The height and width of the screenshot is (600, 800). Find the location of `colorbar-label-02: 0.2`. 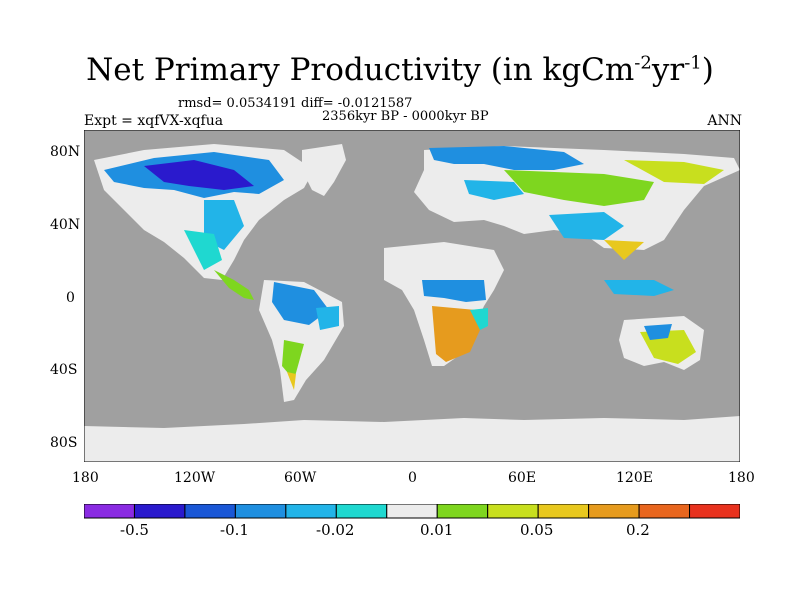

colorbar-label-02: 0.2 is located at coordinates (638, 530).